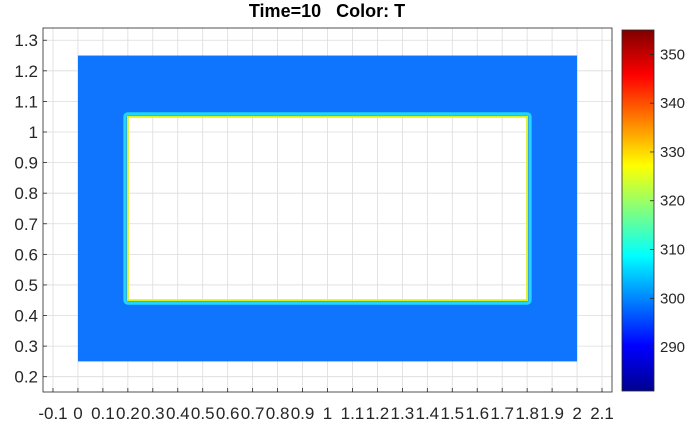  I want to click on y-tick-label: 1, so click(33, 132).